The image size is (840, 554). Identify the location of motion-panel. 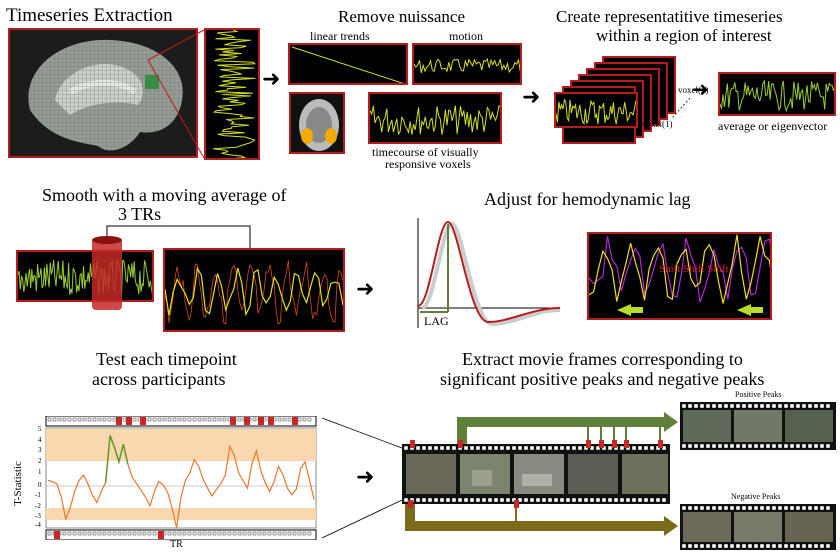
(467, 64).